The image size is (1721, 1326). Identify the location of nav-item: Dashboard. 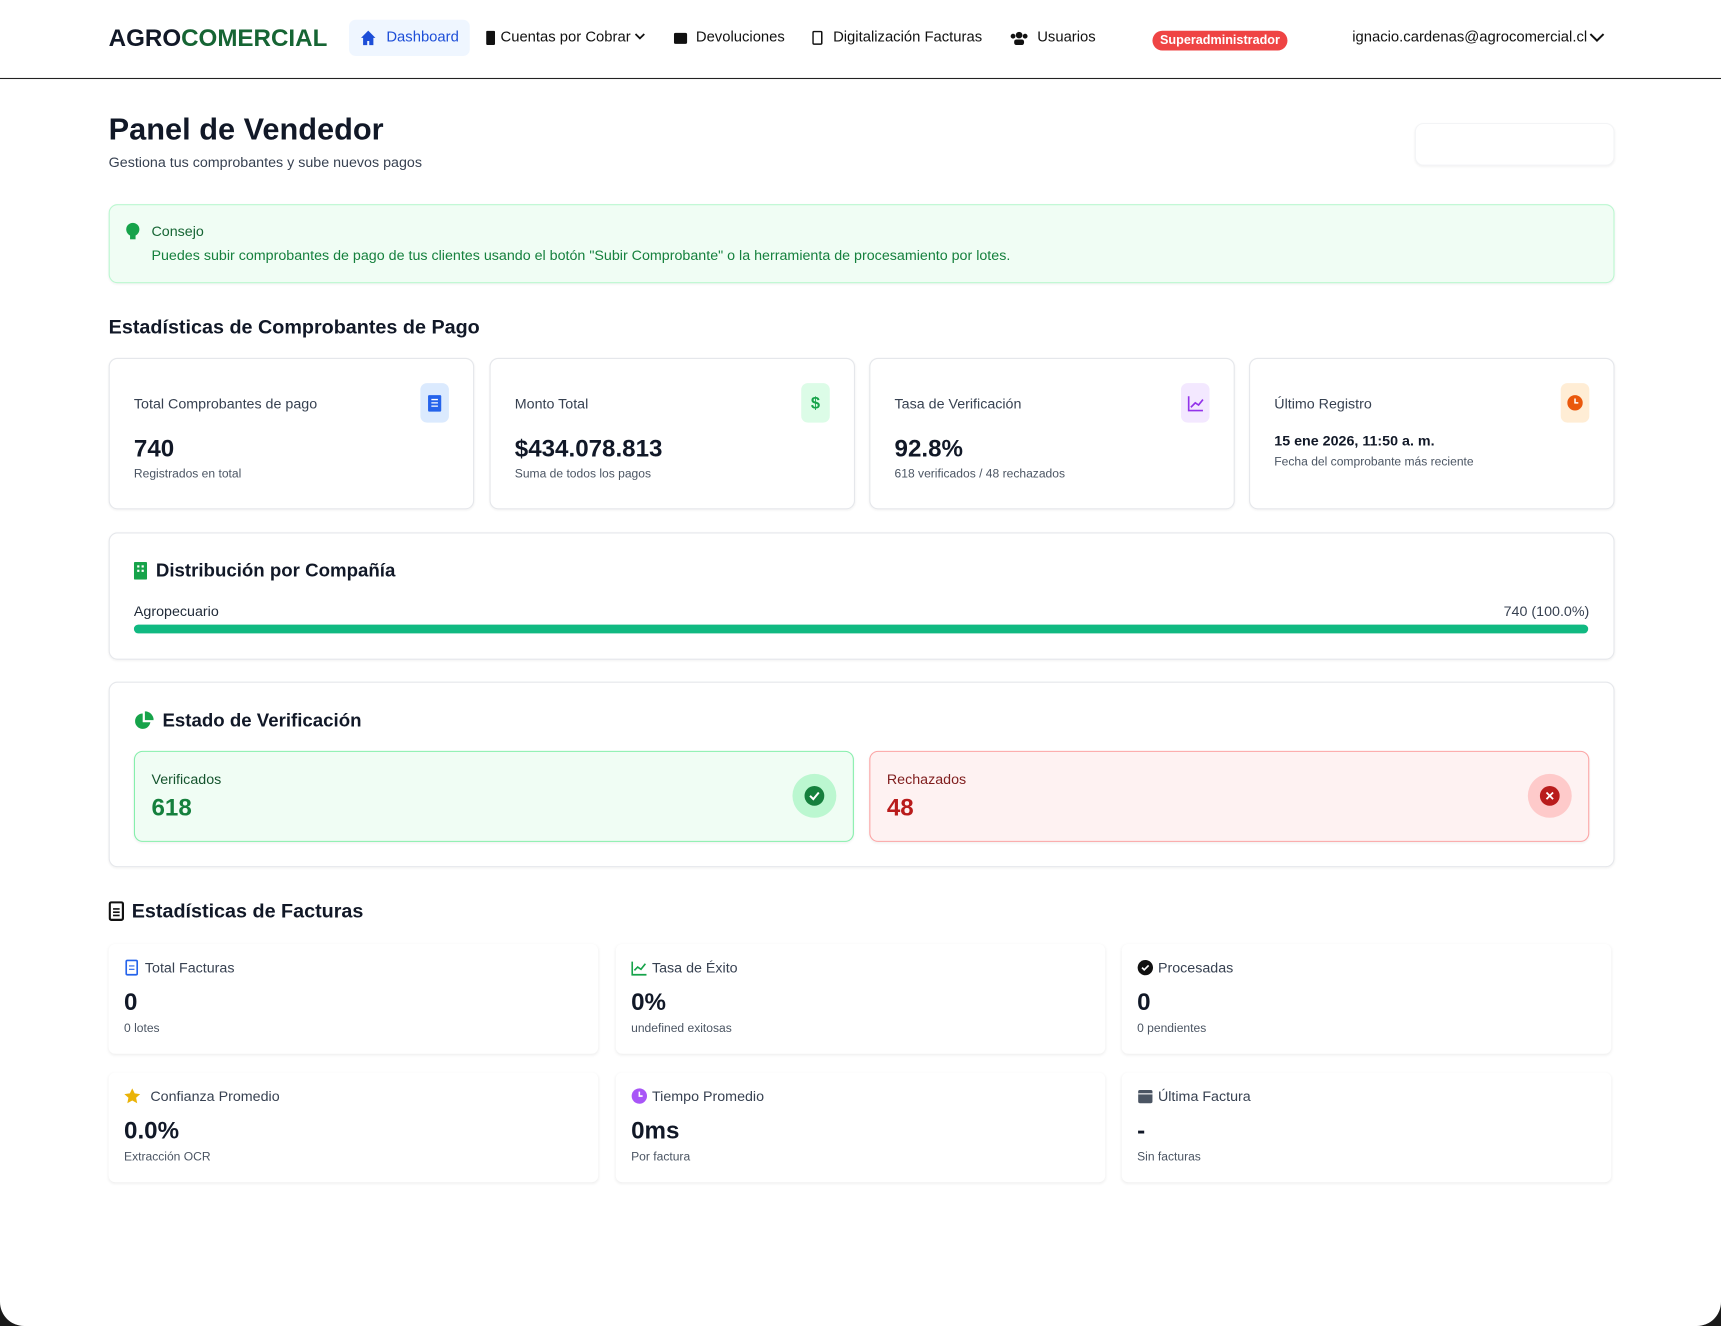
(422, 37).